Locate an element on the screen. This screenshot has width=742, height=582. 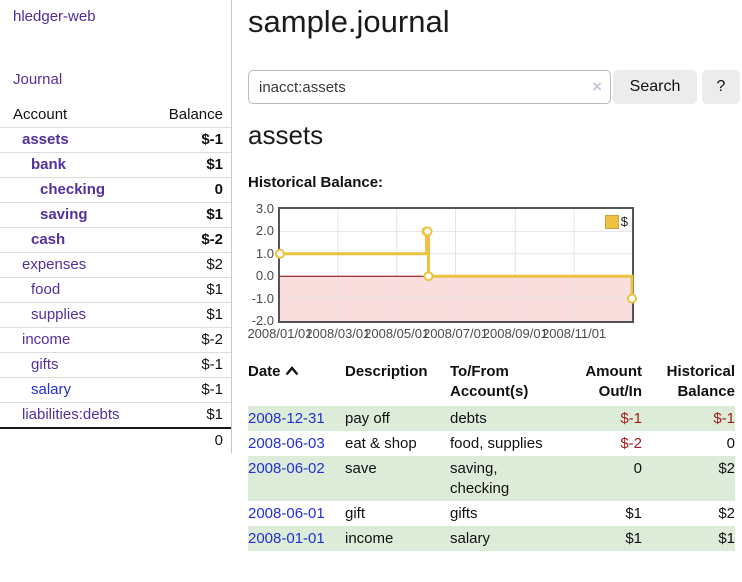
transaction-date-link: 2008-12-31 is located at coordinates (286, 418).